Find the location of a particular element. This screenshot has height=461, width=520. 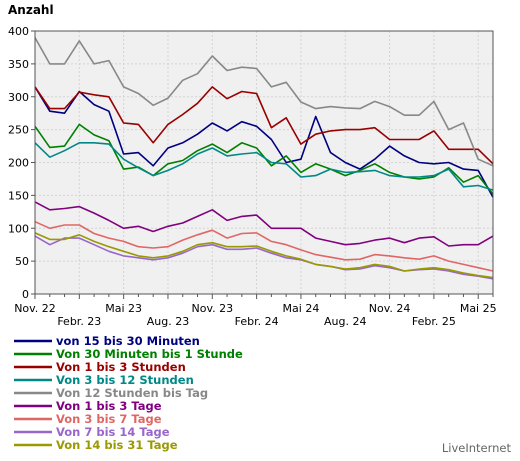

legend-label: Von 1 bis 3 Stunden is located at coordinates (121, 367).